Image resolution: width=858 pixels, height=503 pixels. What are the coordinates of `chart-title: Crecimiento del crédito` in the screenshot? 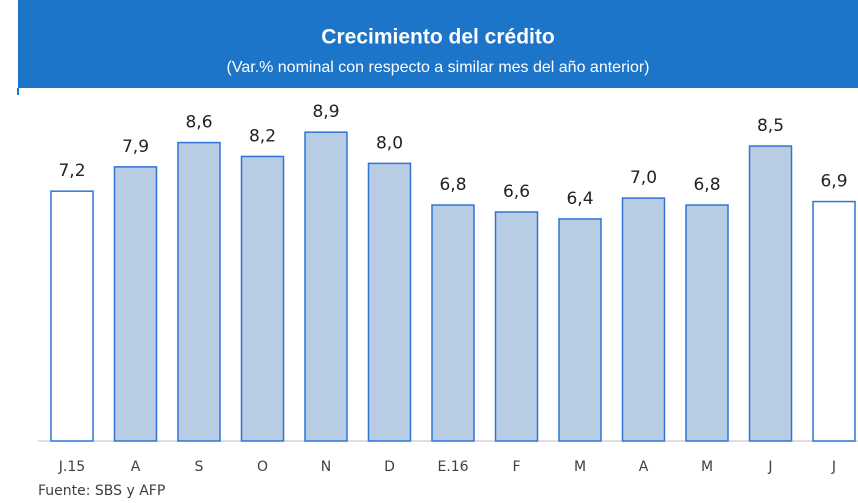 It's located at (437, 37).